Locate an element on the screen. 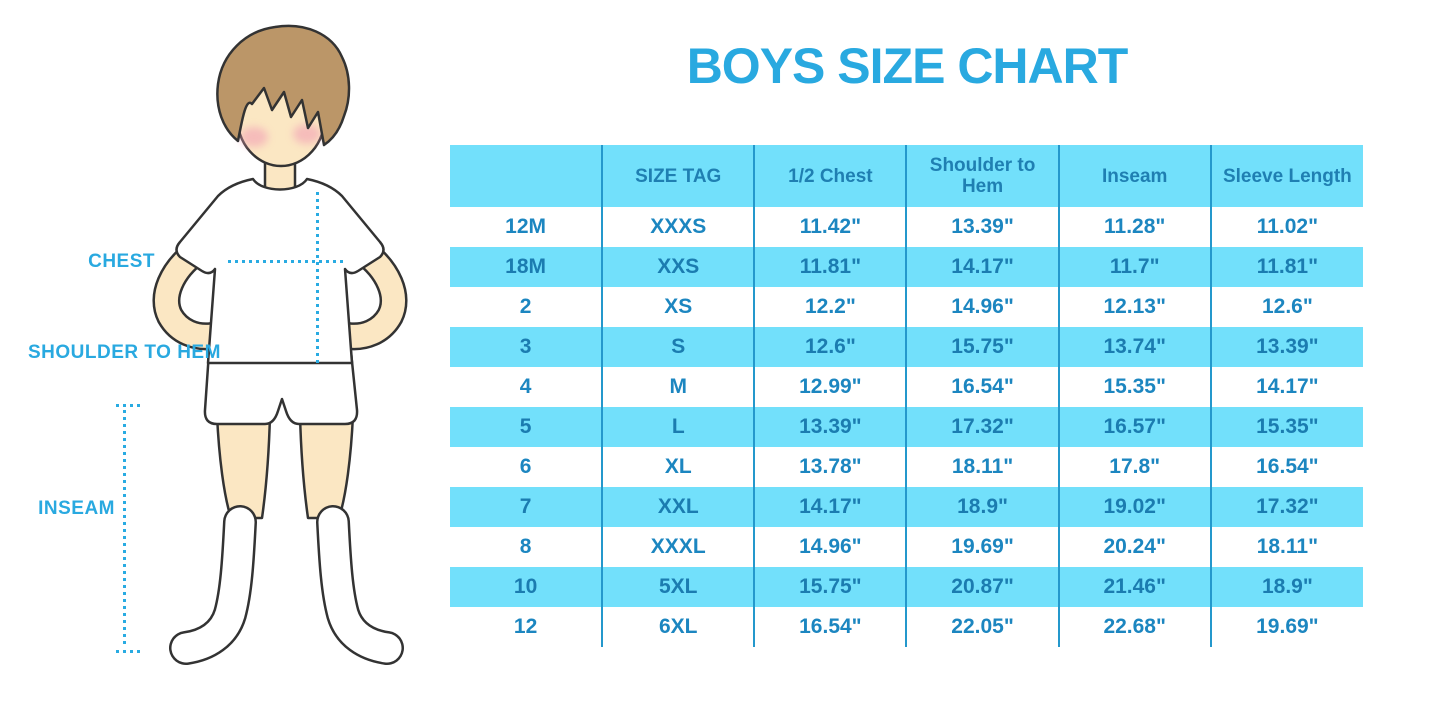  table-cell: 13.74" is located at coordinates (1134, 347).